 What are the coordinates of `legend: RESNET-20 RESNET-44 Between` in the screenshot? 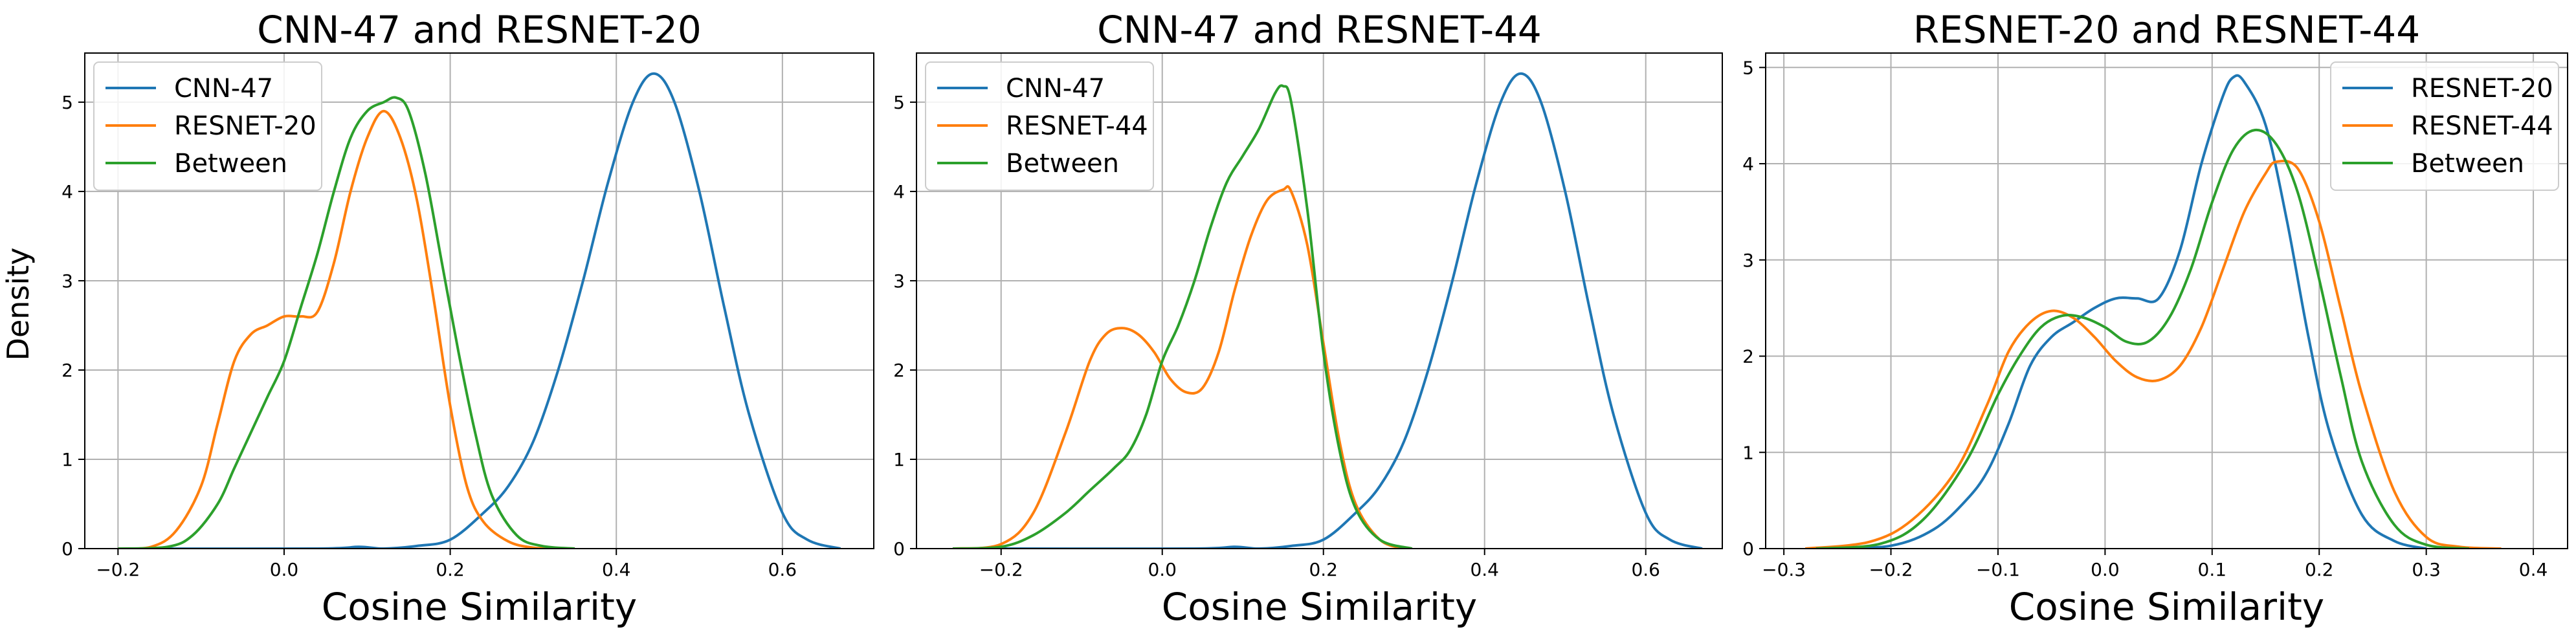 It's located at (2444, 126).